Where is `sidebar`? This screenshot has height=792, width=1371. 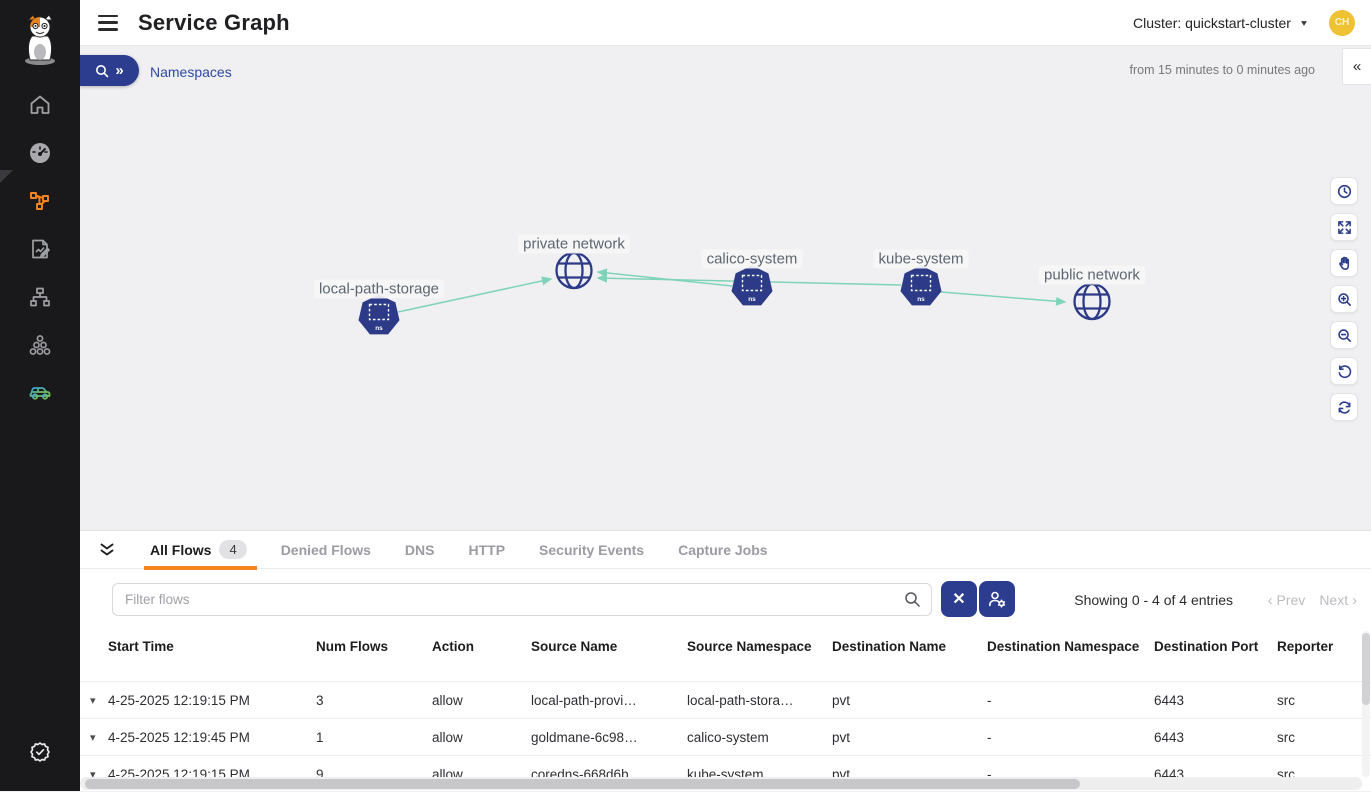 sidebar is located at coordinates (40, 395).